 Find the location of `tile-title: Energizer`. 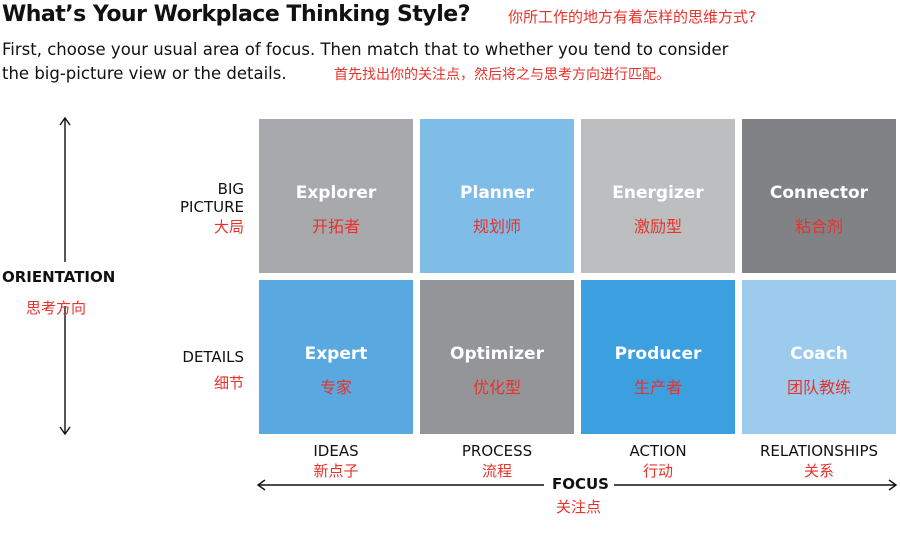

tile-title: Energizer is located at coordinates (658, 193).